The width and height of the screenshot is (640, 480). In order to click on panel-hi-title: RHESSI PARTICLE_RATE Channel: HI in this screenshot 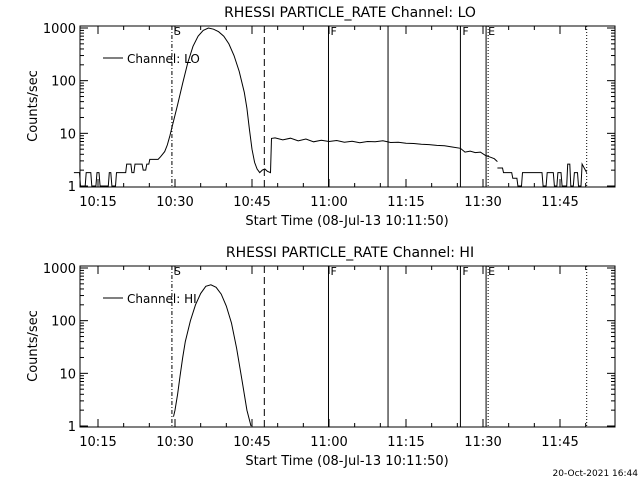, I will do `click(350, 253)`.